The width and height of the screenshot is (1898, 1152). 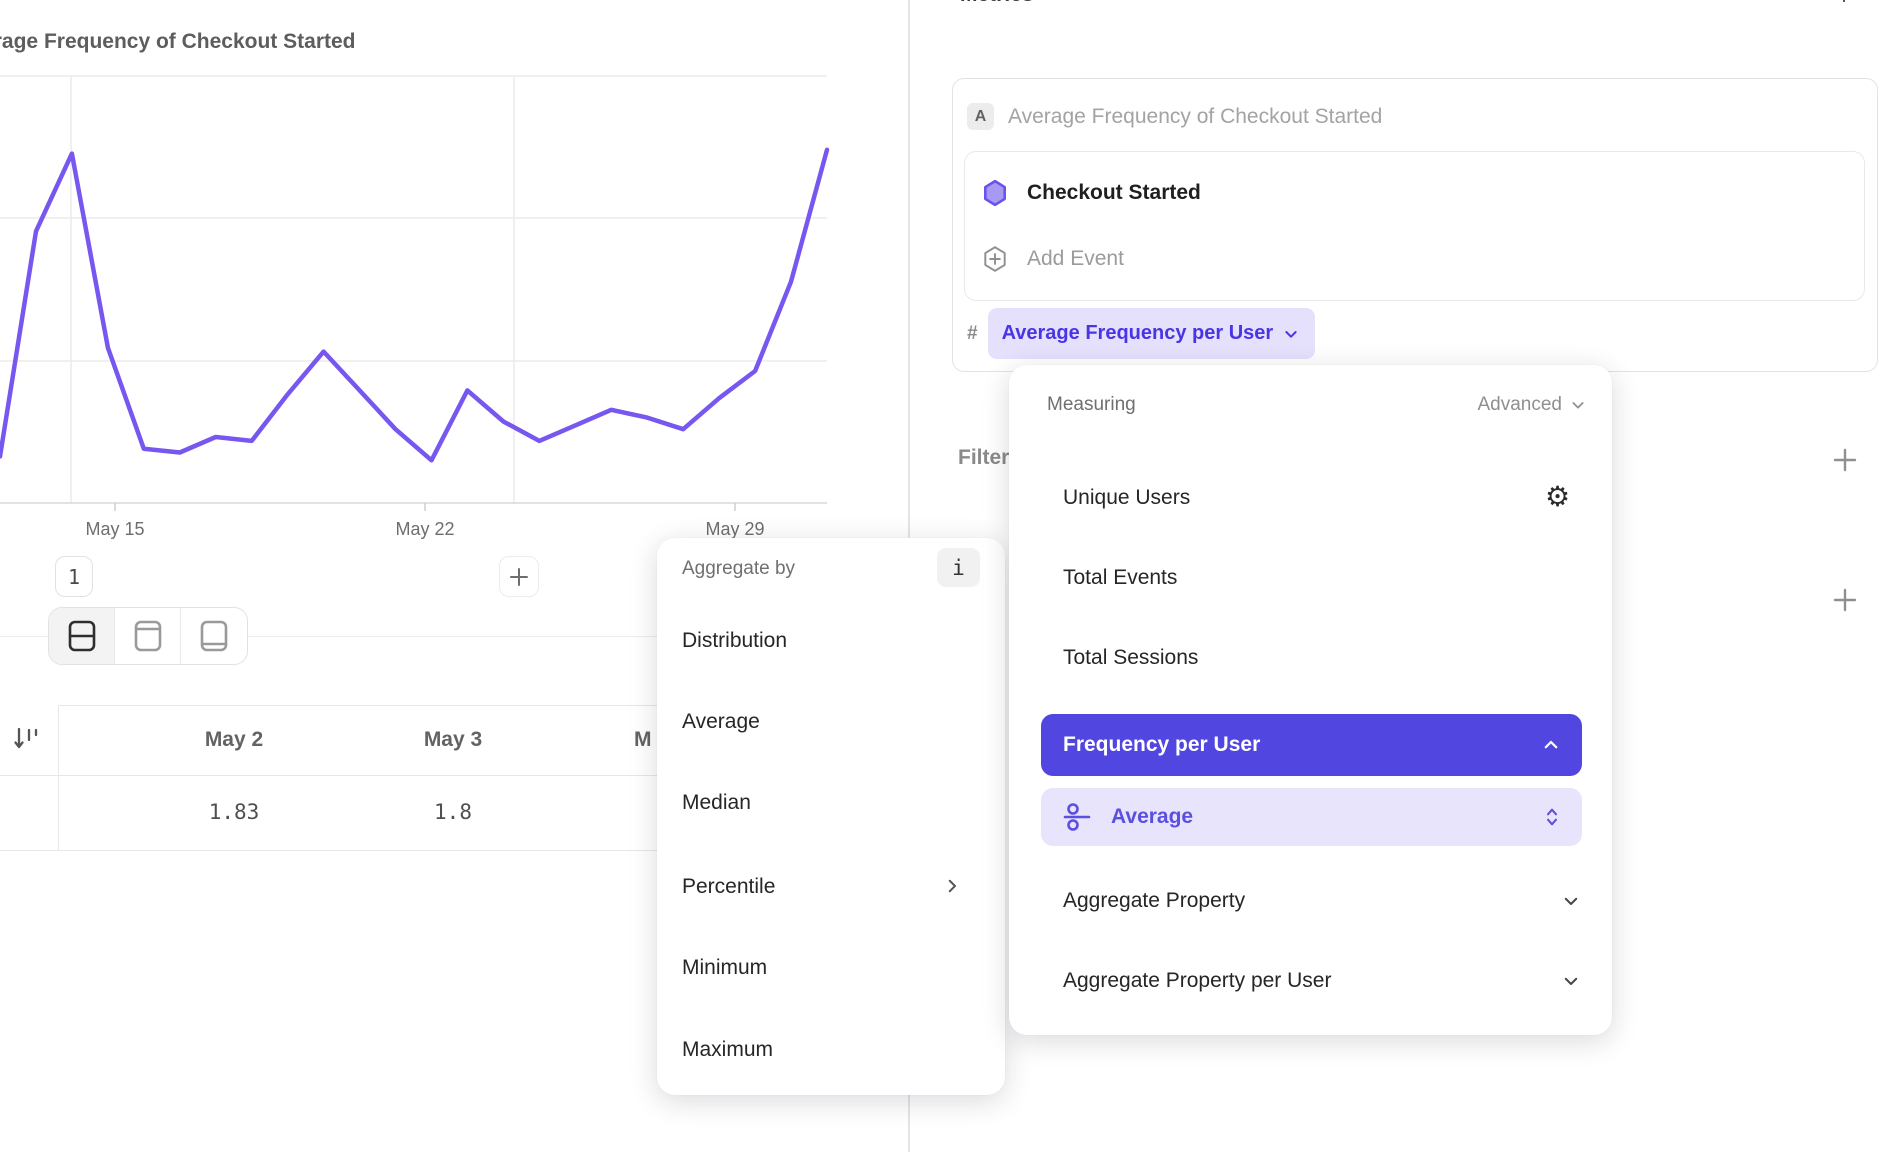 I want to click on metrics-section-heading: Metrics, so click(x=1030, y=4).